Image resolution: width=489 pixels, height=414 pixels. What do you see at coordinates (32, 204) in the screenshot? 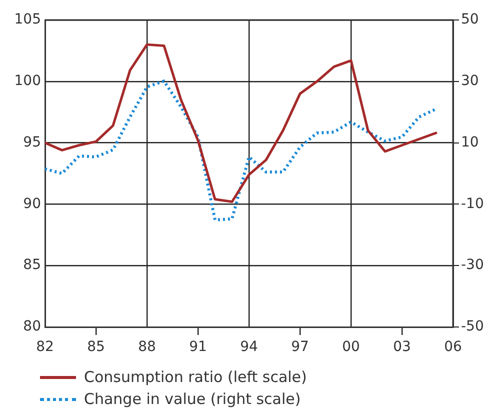
I see `y-tick-label: 90` at bounding box center [32, 204].